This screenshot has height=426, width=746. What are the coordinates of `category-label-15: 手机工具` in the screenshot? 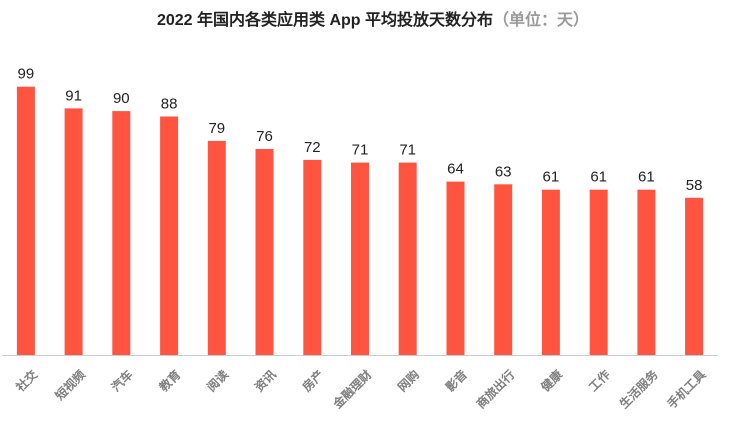 It's located at (686, 389).